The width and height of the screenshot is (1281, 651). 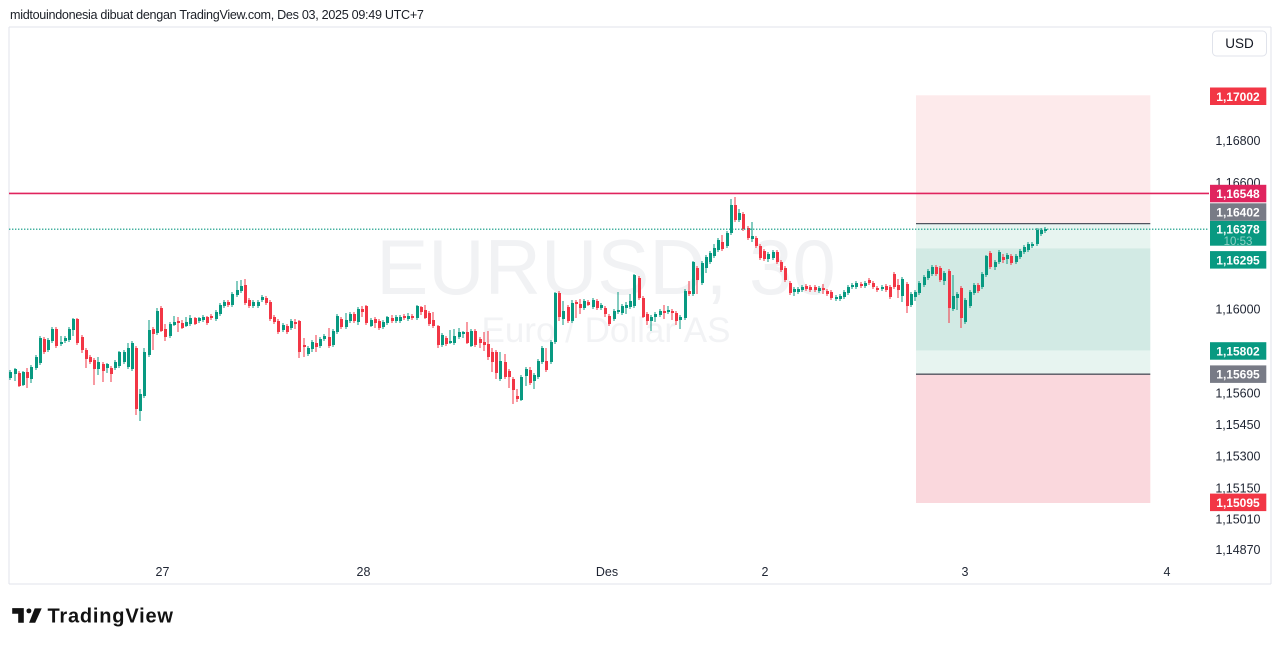 What do you see at coordinates (765, 572) in the screenshot?
I see `svg-text: 2` at bounding box center [765, 572].